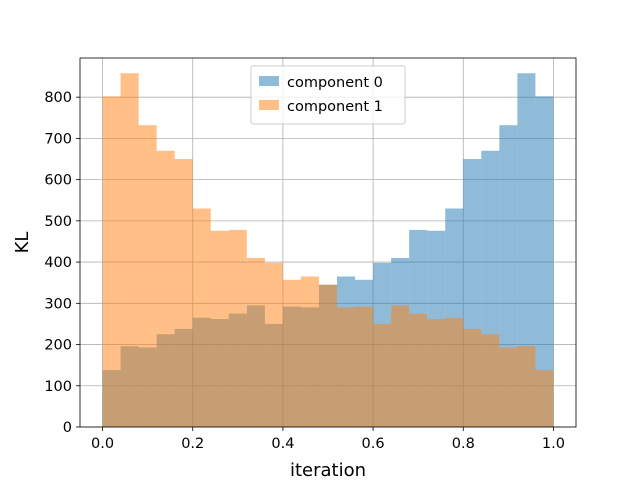 This screenshot has width=640, height=480. What do you see at coordinates (544, 398) in the screenshot?
I see `bar-series1-bin24` at bounding box center [544, 398].